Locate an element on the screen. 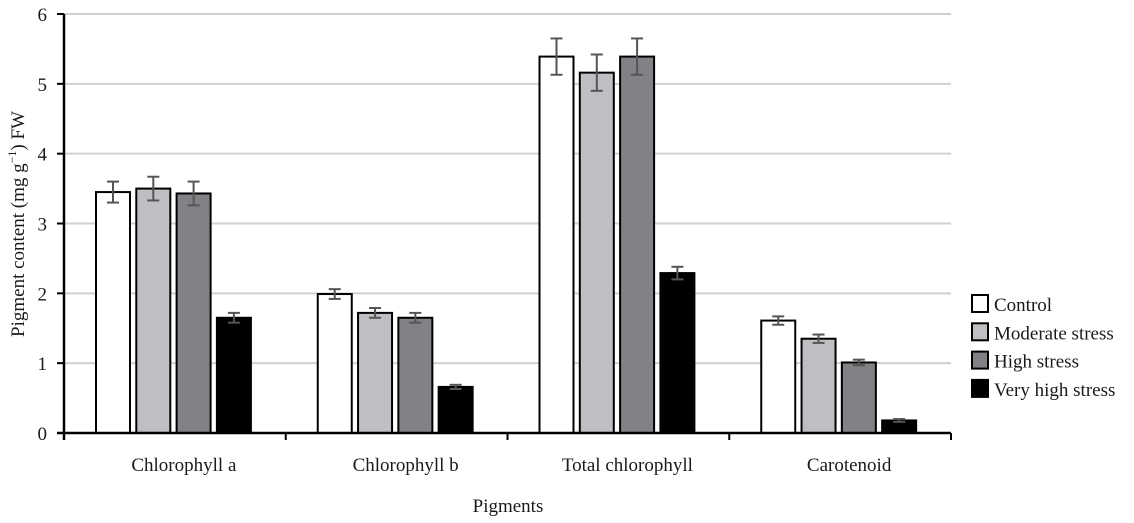  y-tick-label: 2 is located at coordinates (43, 294).